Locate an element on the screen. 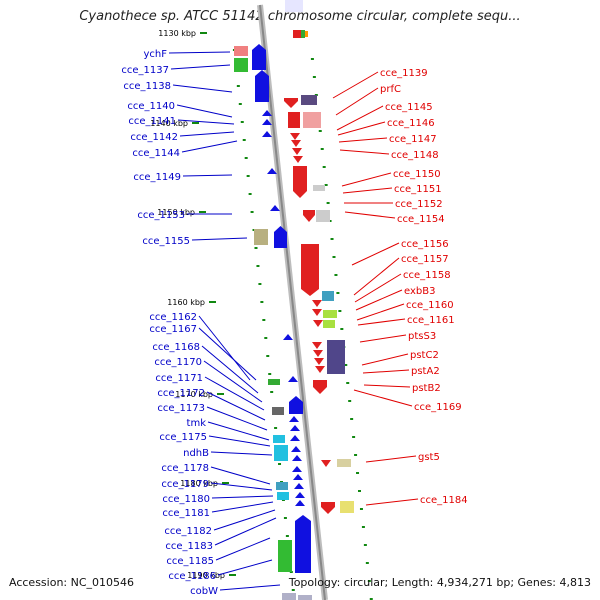 This screenshot has width=600, height=600. gene-label-left: cce_1172 is located at coordinates (181, 393).